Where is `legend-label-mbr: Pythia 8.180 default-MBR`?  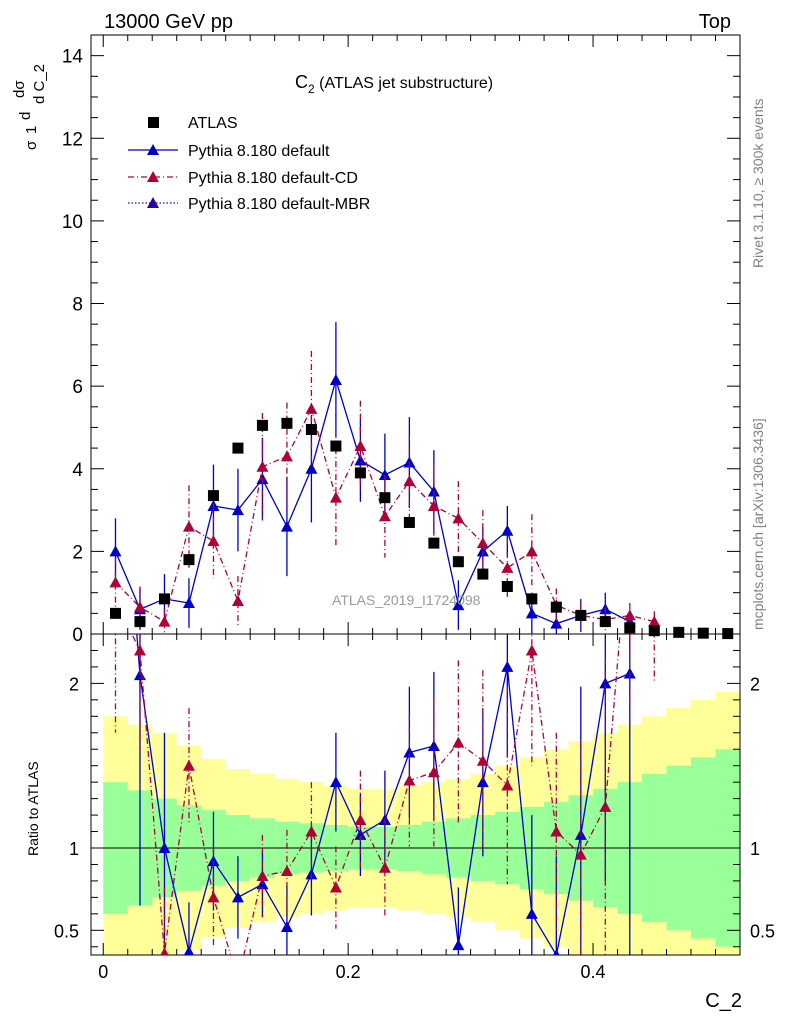 legend-label-mbr: Pythia 8.180 default-MBR is located at coordinates (279, 204).